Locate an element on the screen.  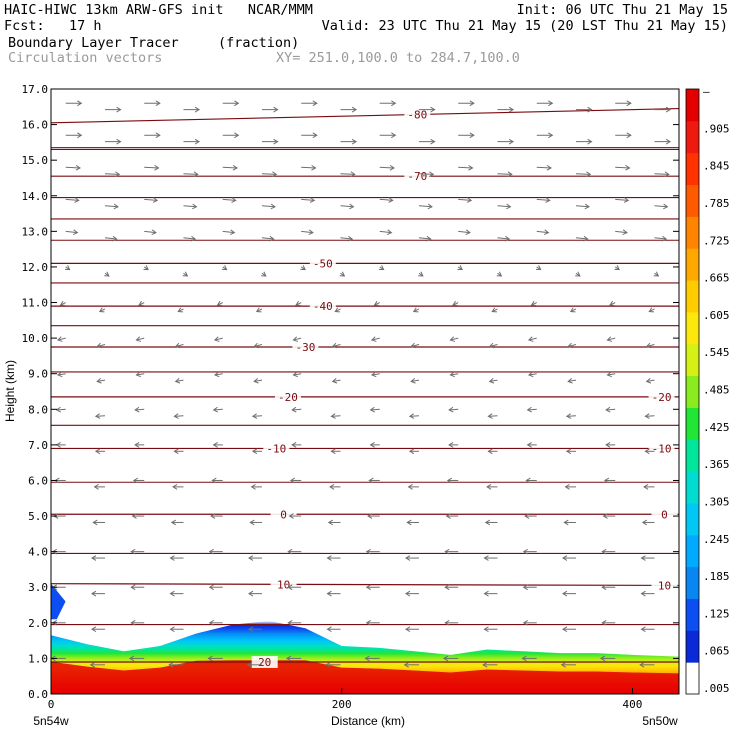
xy-range: XY= 251.0,100.0 to 284.7,100.0 is located at coordinates (398, 58).